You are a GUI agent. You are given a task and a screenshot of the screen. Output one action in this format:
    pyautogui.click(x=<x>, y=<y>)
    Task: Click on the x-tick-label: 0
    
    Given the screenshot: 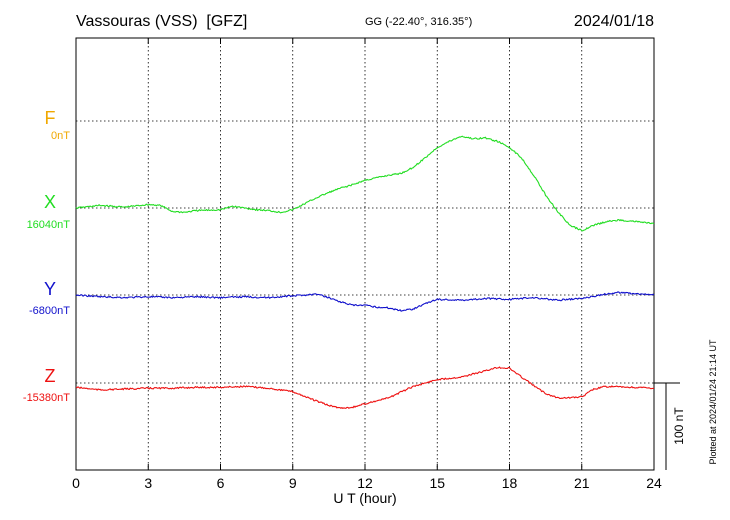 What is the action you would take?
    pyautogui.click(x=76, y=483)
    